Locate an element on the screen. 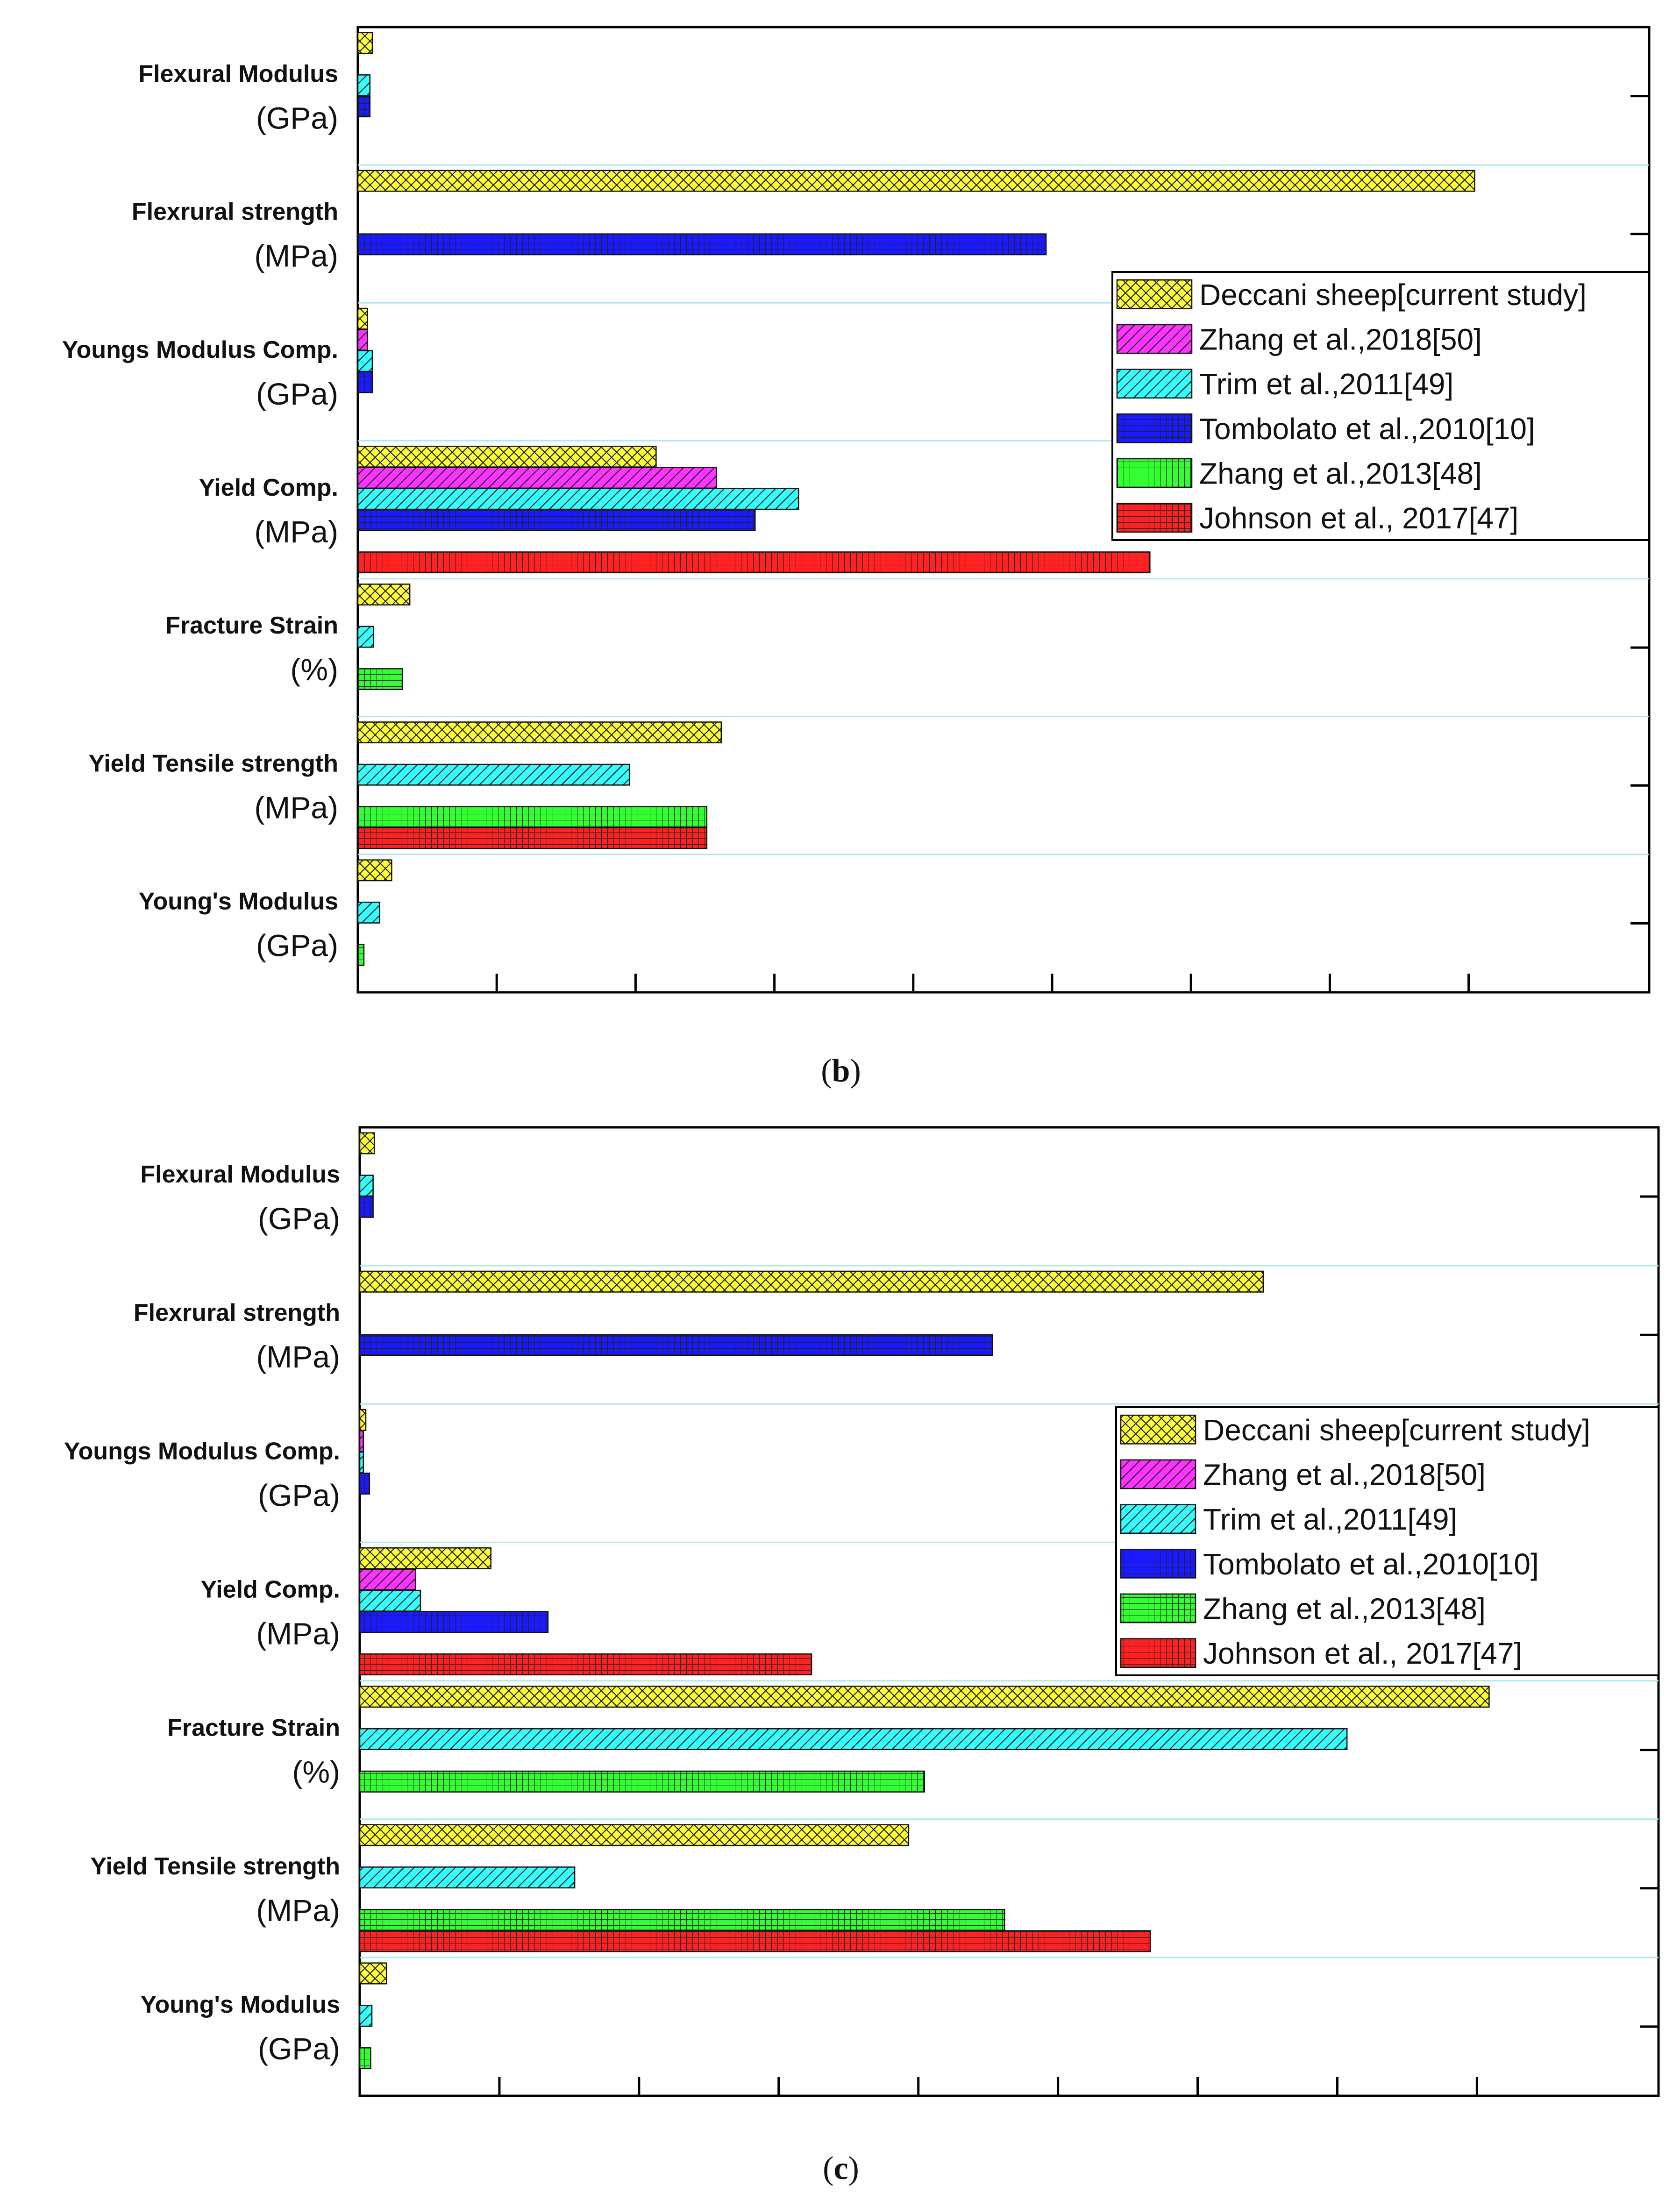 This screenshot has height=2200, width=1680. legend-label: Tombolato et al.,2010[10] is located at coordinates (1371, 1564).